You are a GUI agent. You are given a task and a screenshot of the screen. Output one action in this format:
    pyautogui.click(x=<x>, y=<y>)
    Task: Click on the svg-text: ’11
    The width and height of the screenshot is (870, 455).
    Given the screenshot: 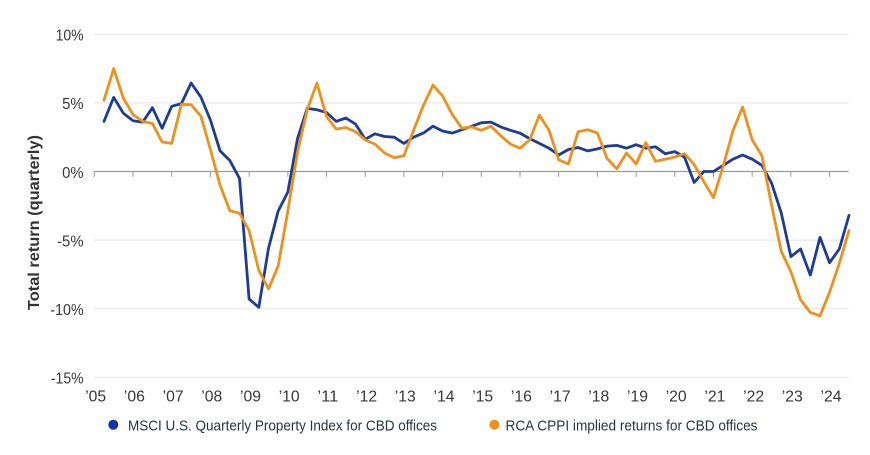 What is the action you would take?
    pyautogui.click(x=327, y=396)
    